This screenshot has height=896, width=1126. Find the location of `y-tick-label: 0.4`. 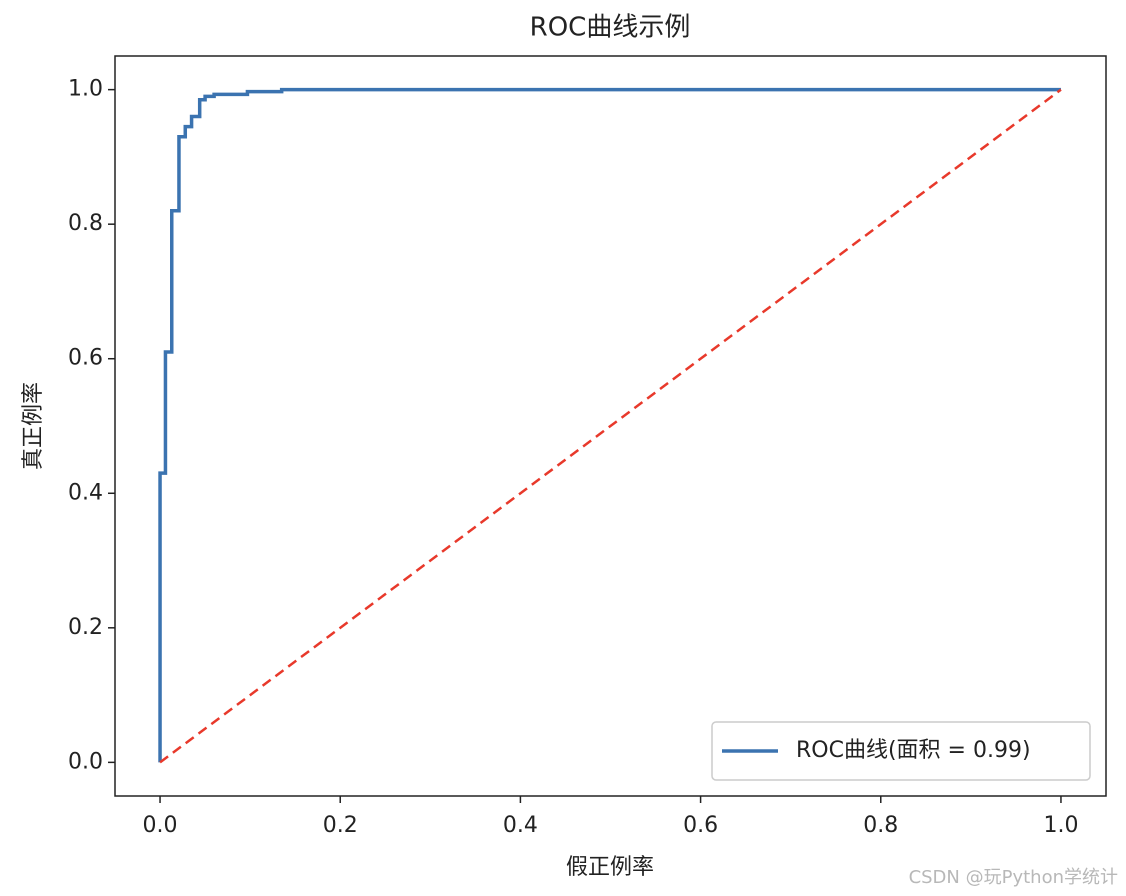

y-tick-label: 0.4 is located at coordinates (85, 492).